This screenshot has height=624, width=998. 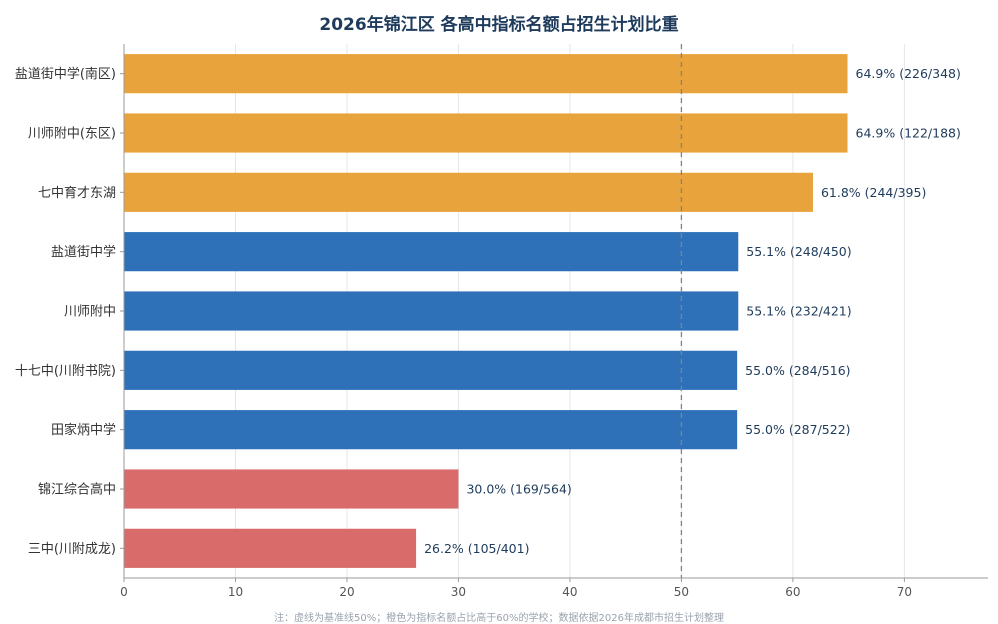 I want to click on category-label: 十七中(川附书院), so click(x=65, y=371).